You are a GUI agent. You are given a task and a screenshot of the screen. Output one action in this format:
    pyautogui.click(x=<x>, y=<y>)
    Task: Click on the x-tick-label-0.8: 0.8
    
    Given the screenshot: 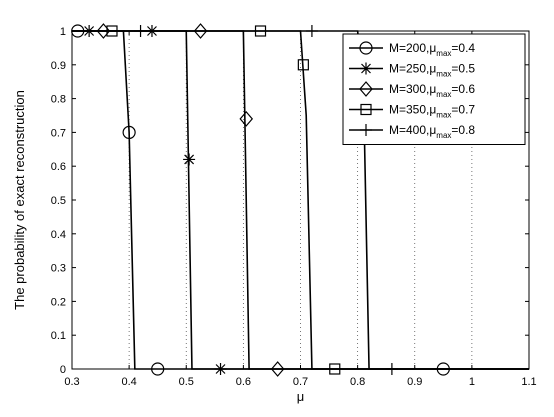 What is the action you would take?
    pyautogui.click(x=357, y=382)
    